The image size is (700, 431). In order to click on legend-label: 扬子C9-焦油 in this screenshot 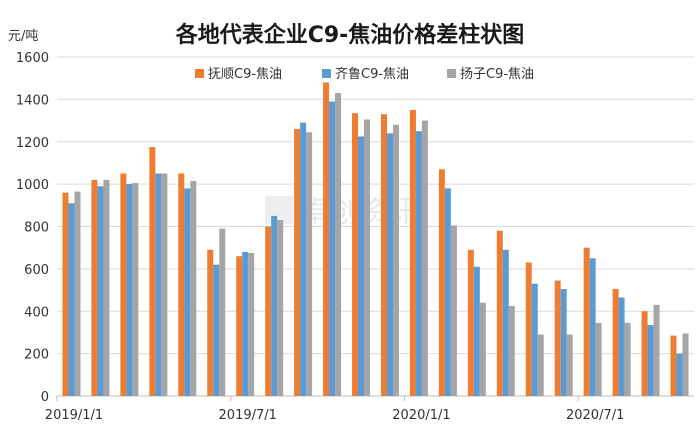, I will do `click(497, 74)`.